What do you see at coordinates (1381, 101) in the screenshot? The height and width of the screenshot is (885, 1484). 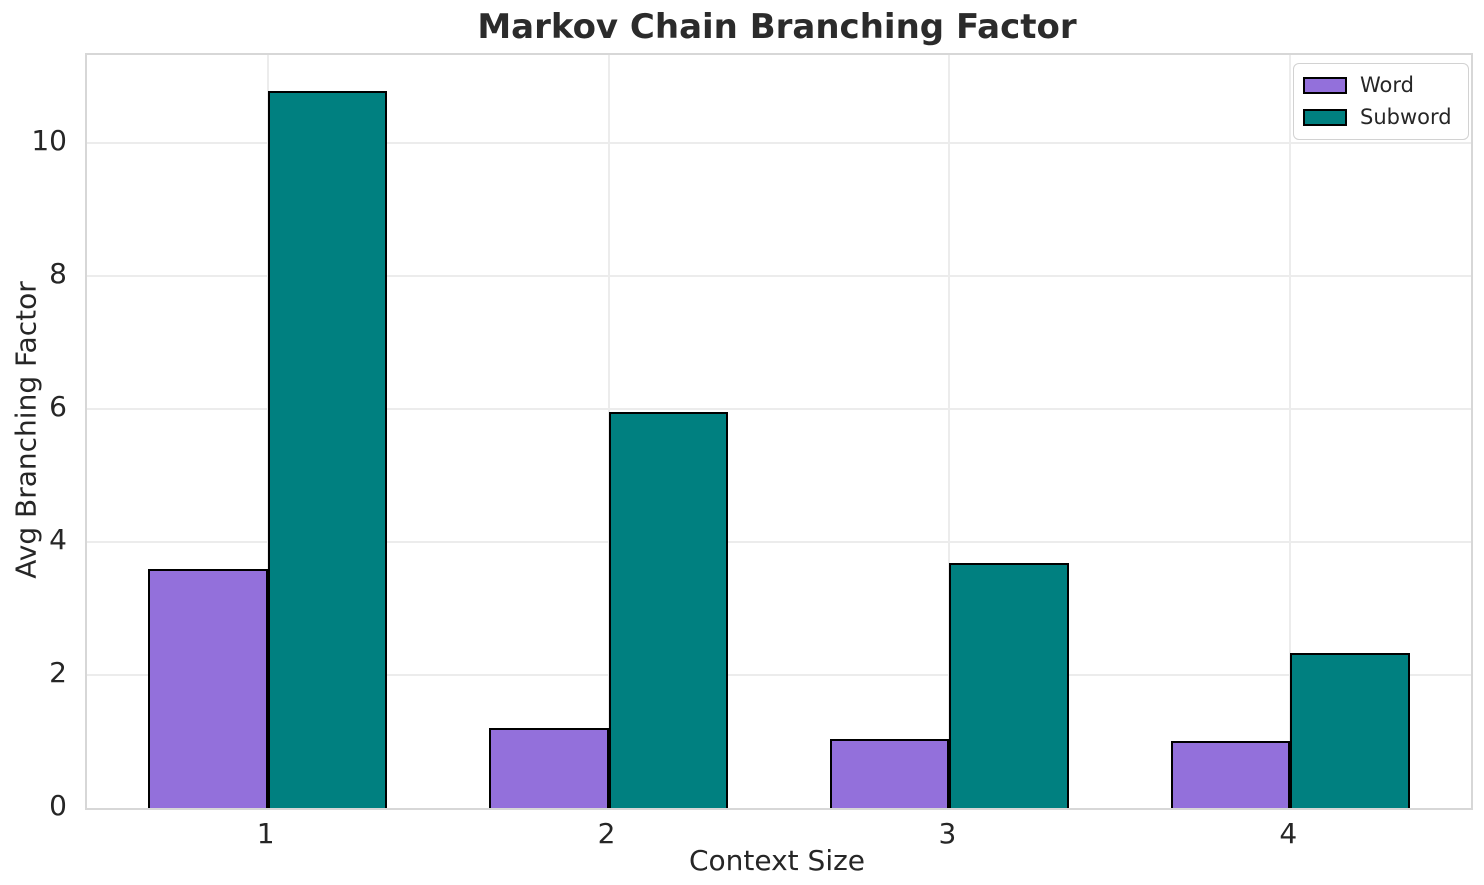 I see `legend: Word Subword` at bounding box center [1381, 101].